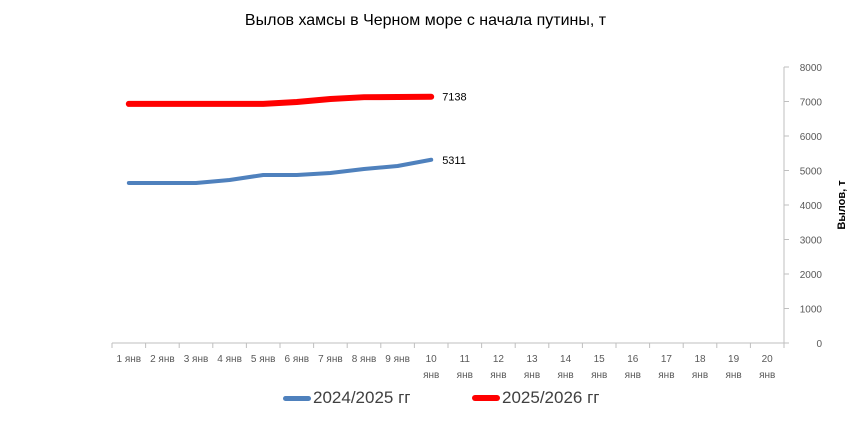 This screenshot has height=422, width=851. I want to click on x-tick-label: 1 янв, so click(129, 359).